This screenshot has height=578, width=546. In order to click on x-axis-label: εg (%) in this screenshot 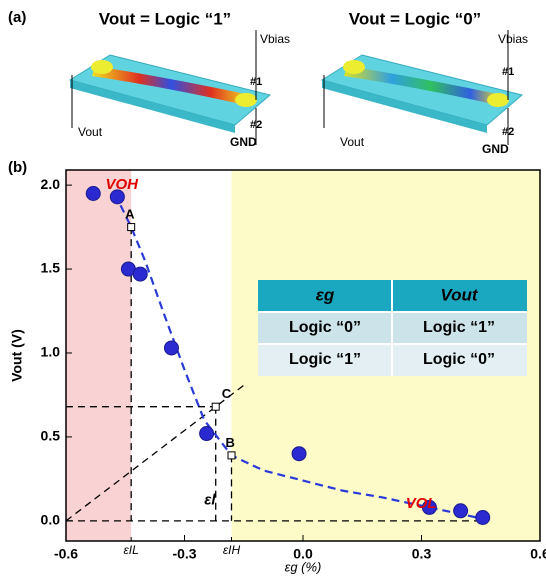, I will do `click(303, 566)`.